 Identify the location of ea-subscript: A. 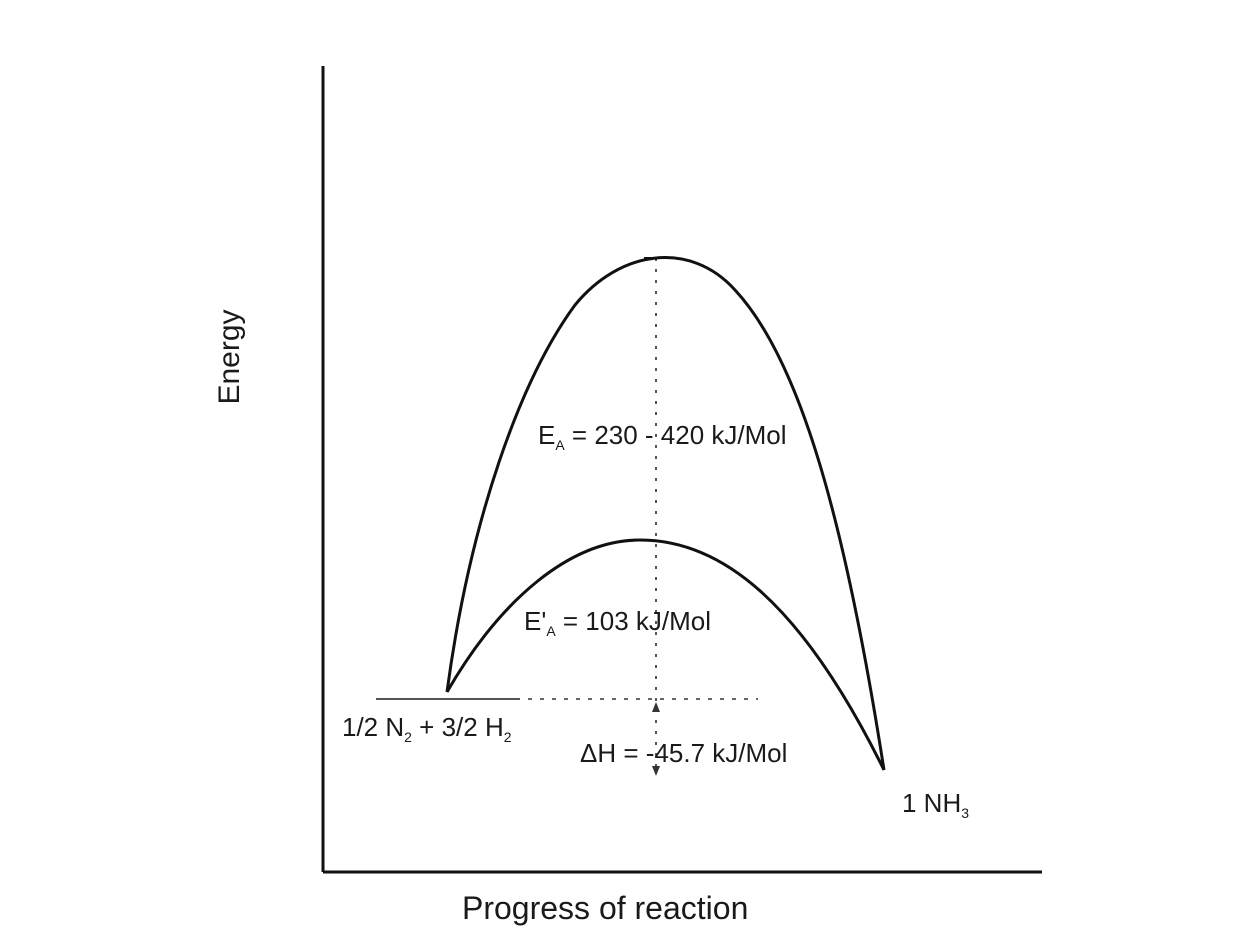
(560, 445).